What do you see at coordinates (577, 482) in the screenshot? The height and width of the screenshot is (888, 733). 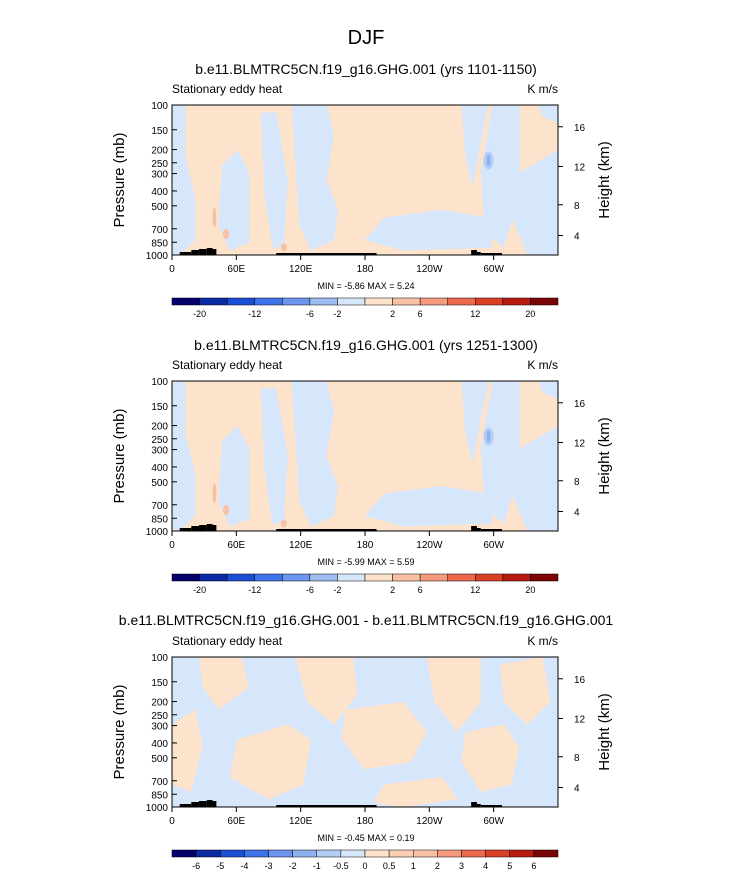 I see `y-right-tick-label: 8` at bounding box center [577, 482].